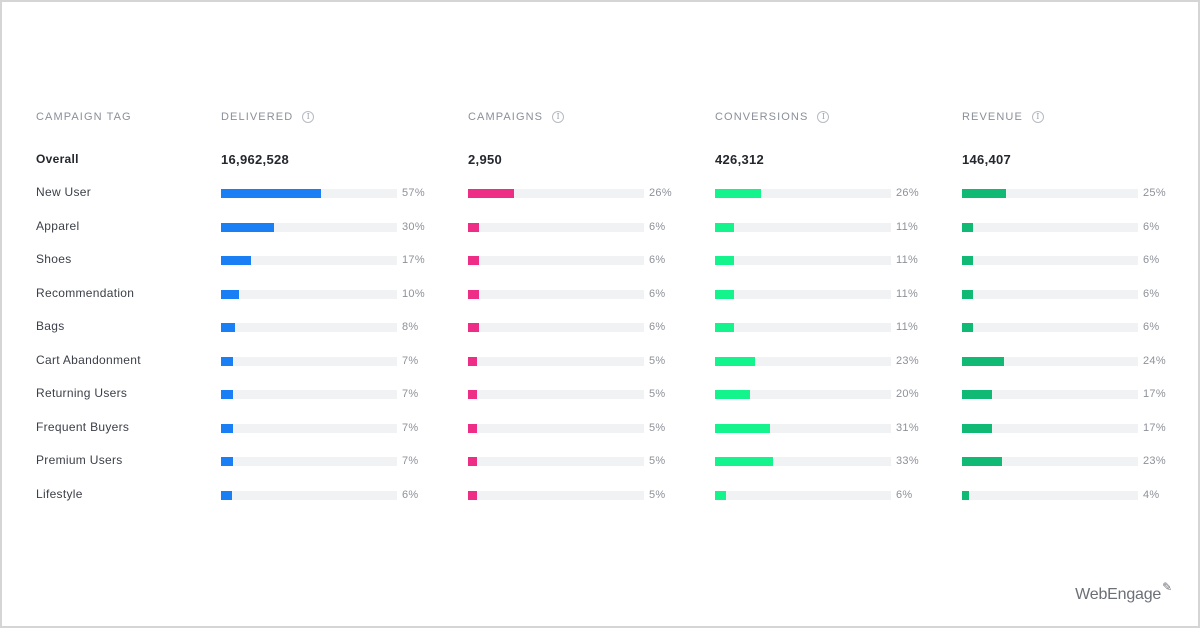 The width and height of the screenshot is (1200, 628). Describe the element at coordinates (907, 193) in the screenshot. I see `conversions-percent: 26%` at that location.